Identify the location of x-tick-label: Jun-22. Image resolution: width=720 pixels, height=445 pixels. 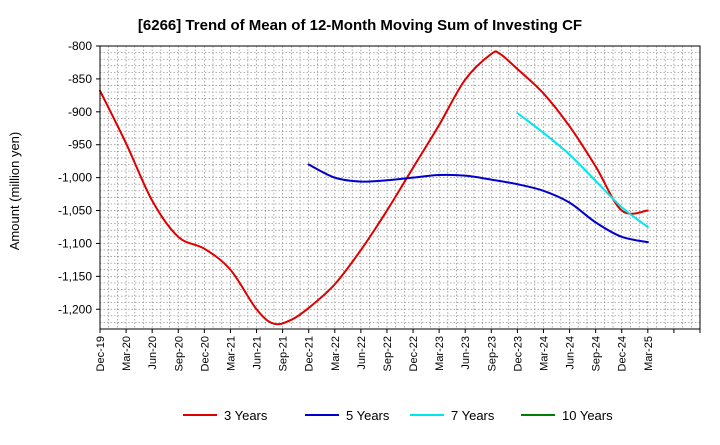
(362, 353).